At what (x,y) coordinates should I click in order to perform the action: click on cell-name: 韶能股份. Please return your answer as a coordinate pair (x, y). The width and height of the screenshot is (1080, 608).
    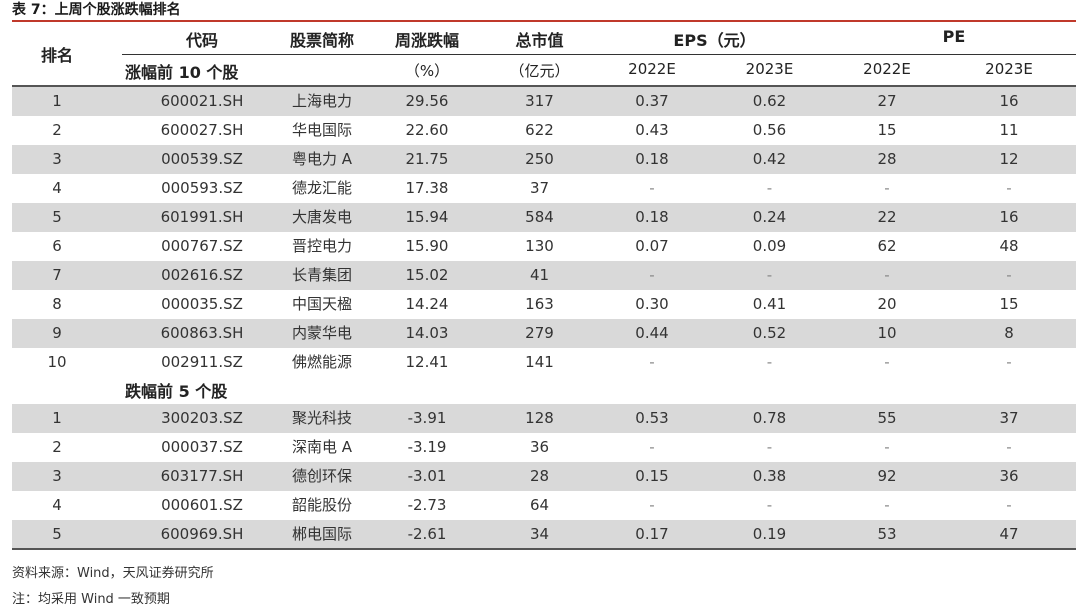
    Looking at the image, I should click on (321, 505).